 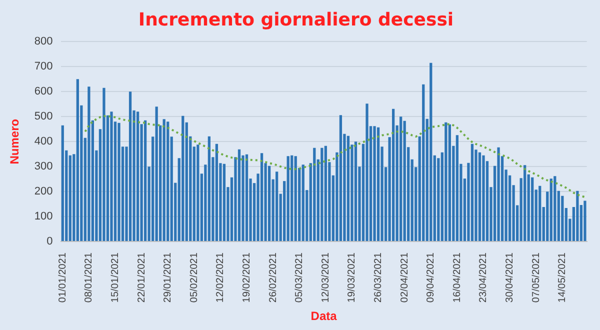 What do you see at coordinates (378, 277) in the screenshot?
I see `x-tick-label: 26/03/2021` at bounding box center [378, 277].